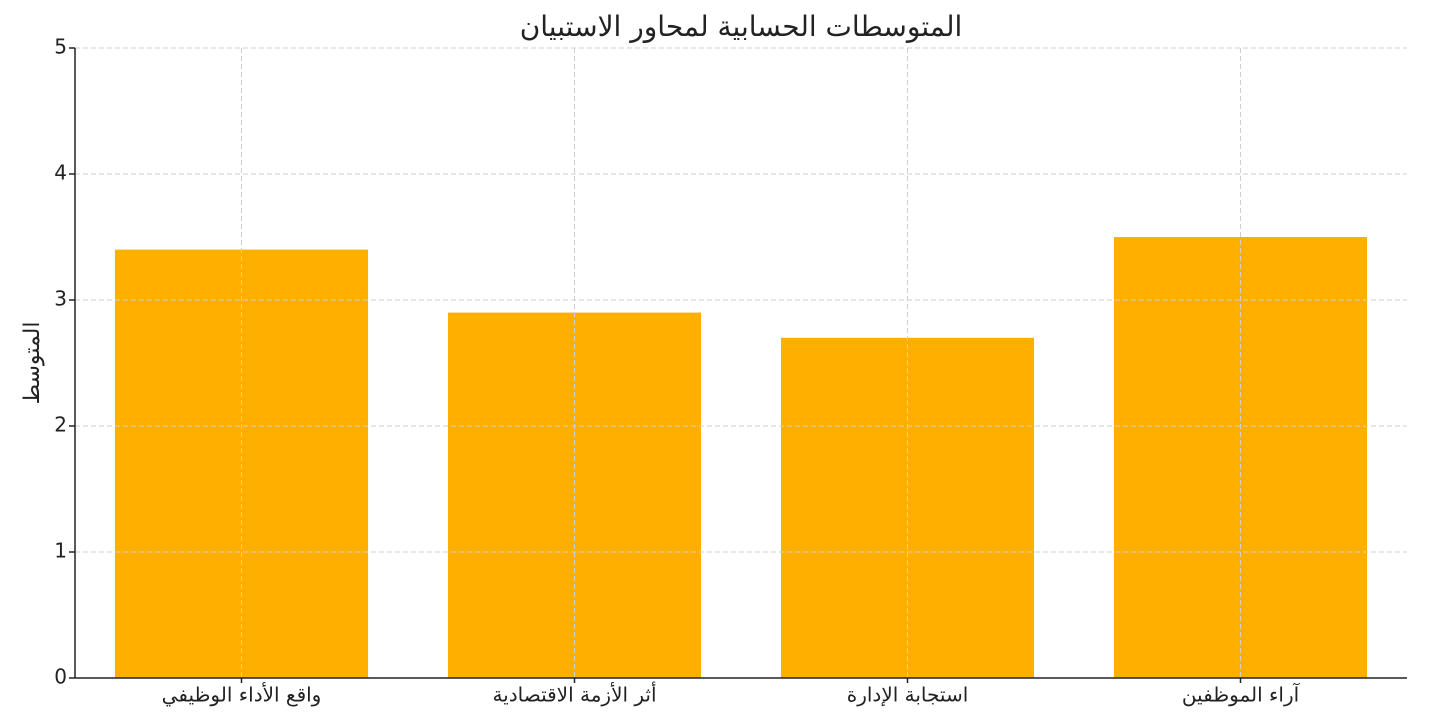 The width and height of the screenshot is (1429, 727). What do you see at coordinates (60, 47) in the screenshot?
I see `y-tick-label: 5` at bounding box center [60, 47].